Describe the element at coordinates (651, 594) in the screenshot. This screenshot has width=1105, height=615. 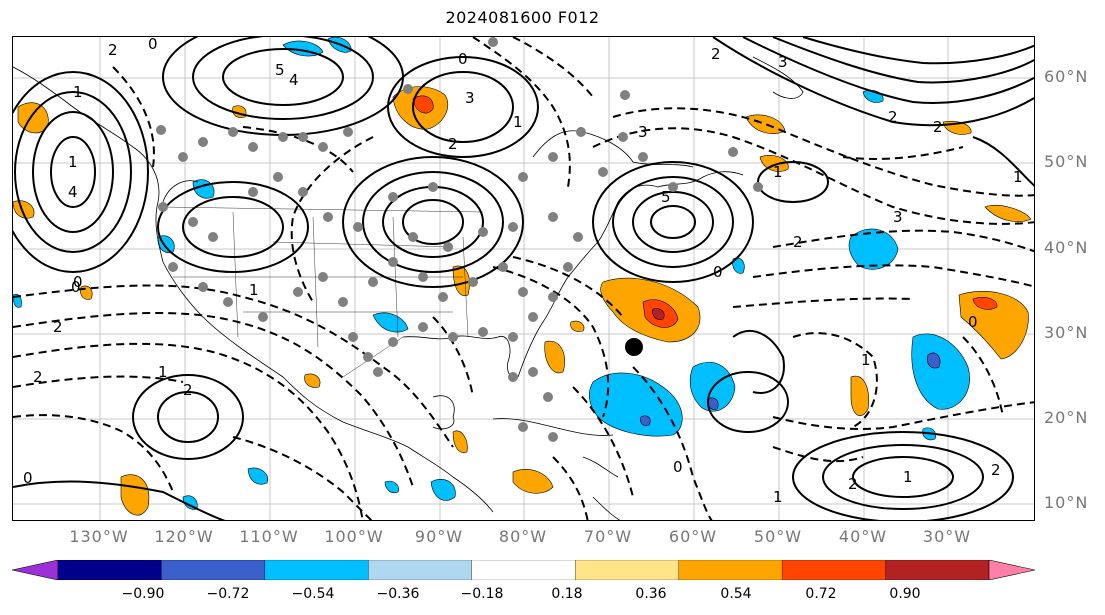
I see `colorbar-tick: 0.36` at that location.